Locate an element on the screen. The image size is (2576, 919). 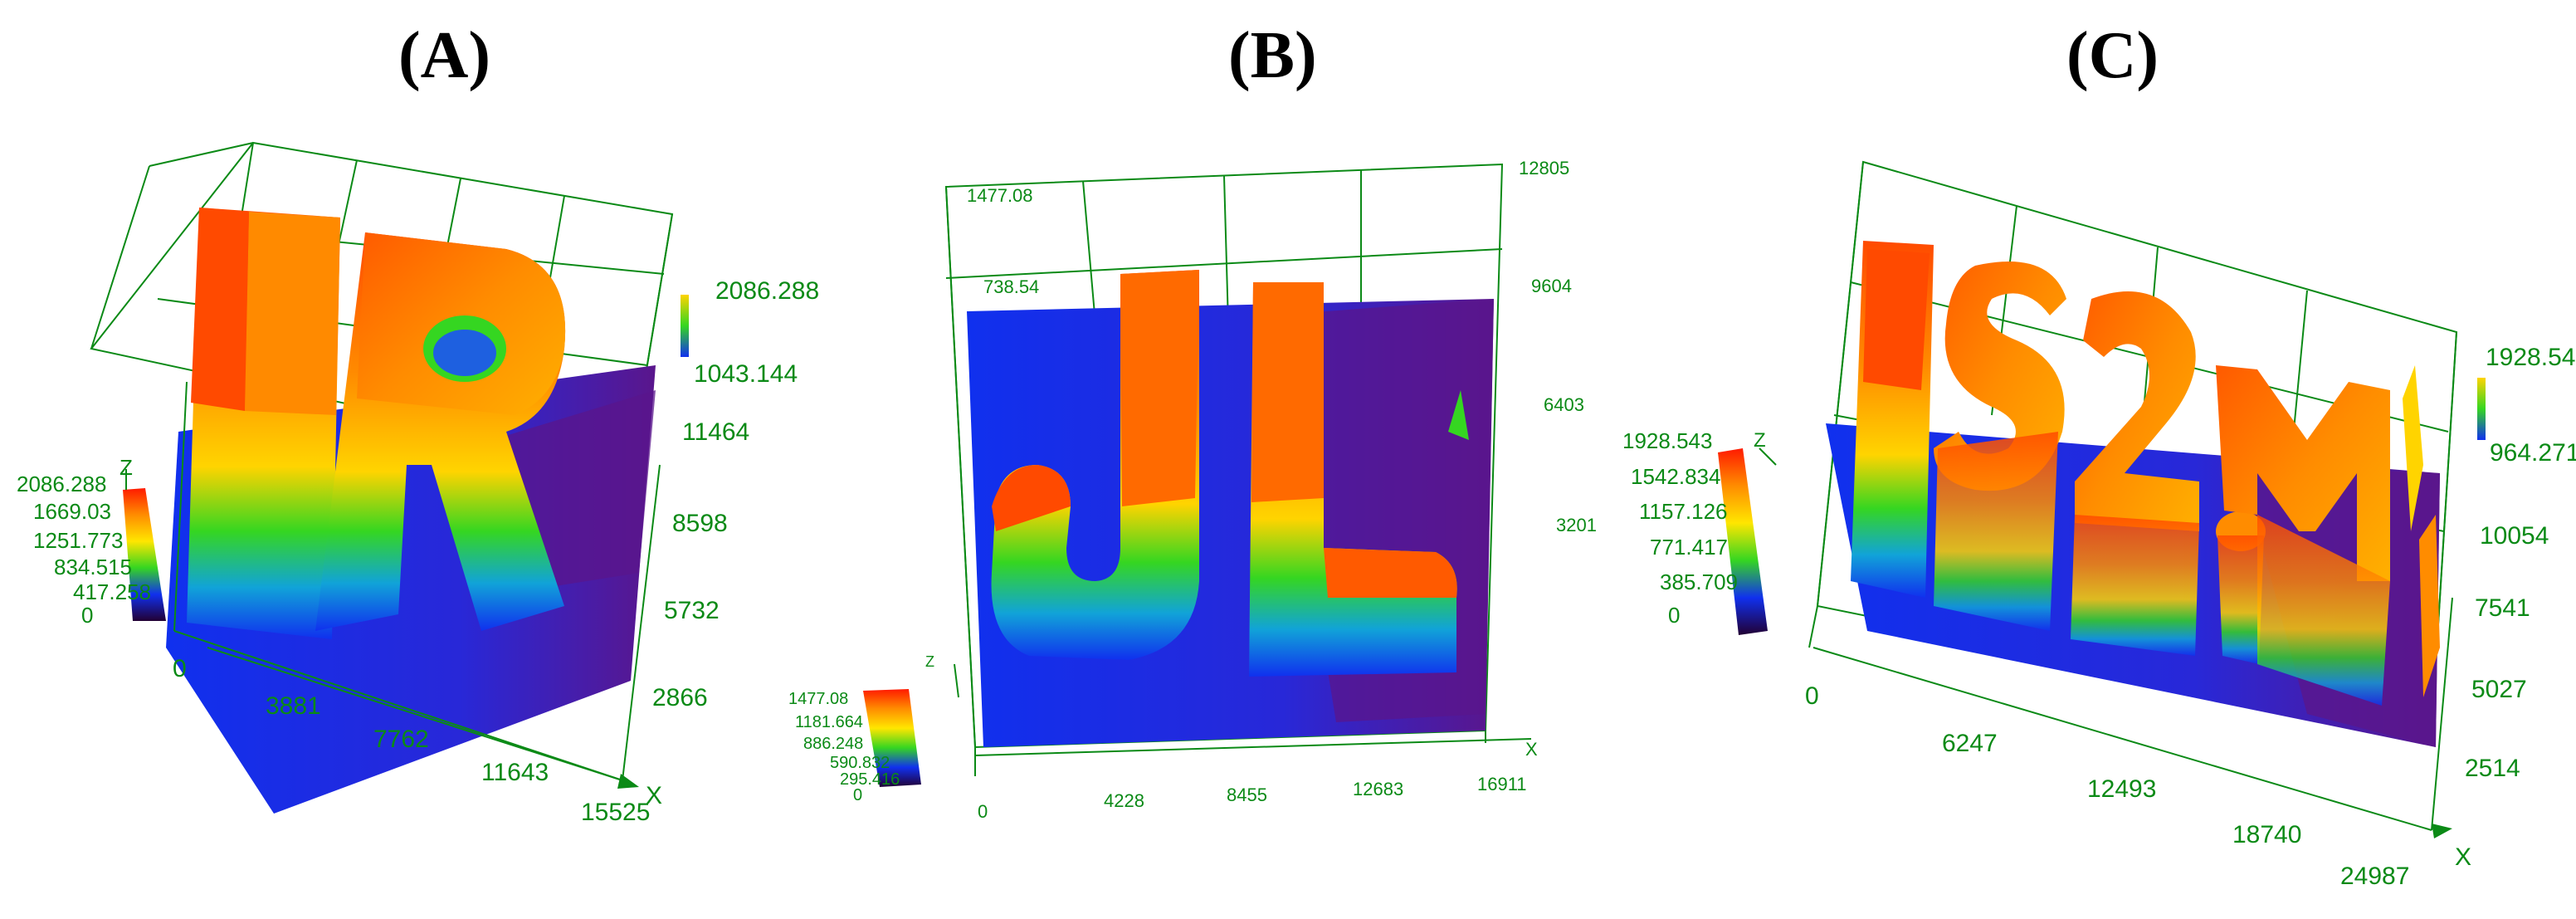
panel-a-title: (A) is located at coordinates (445, 55).